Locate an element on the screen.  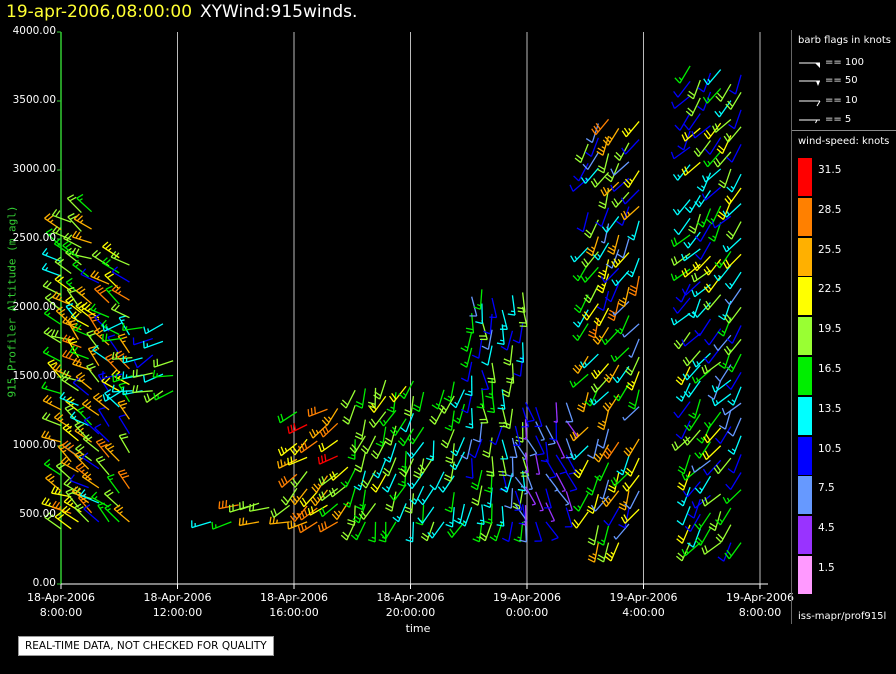
x-tick-label: 18-Apr-2006 16:00:00 is located at coordinates (293, 605).